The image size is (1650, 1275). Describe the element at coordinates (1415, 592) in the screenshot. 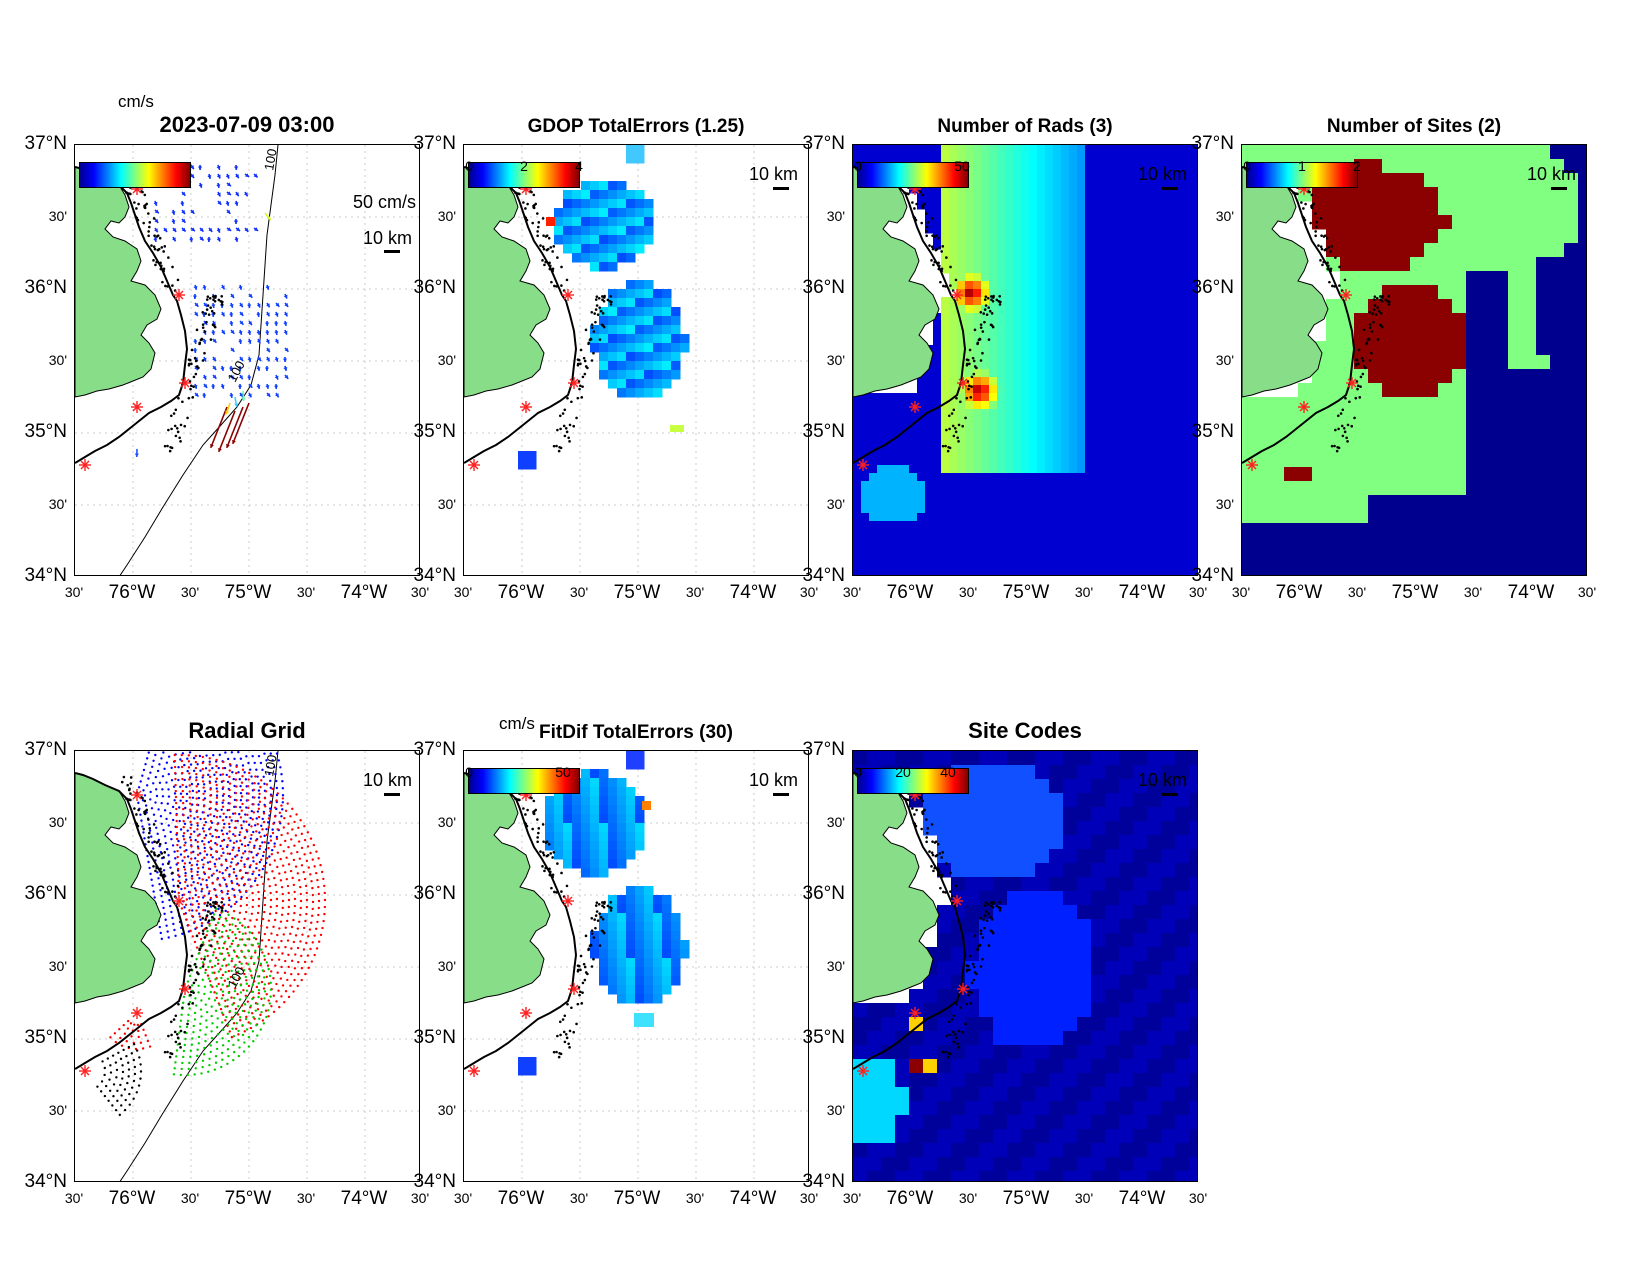

I see `lon-tick-label: 75°W` at that location.